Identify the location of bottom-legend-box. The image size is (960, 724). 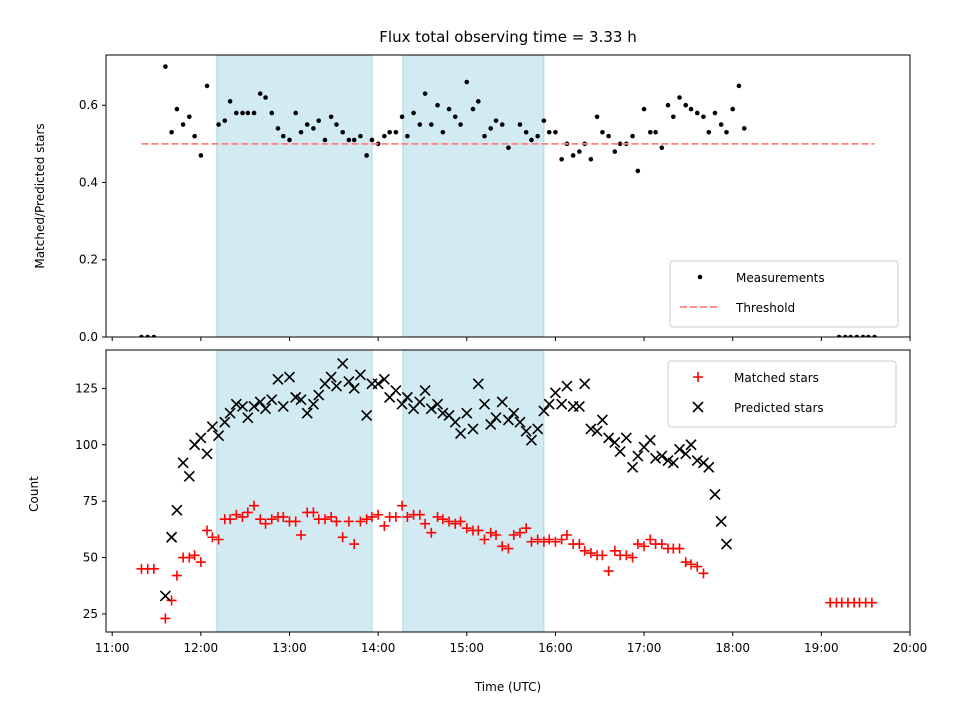
(782, 394).